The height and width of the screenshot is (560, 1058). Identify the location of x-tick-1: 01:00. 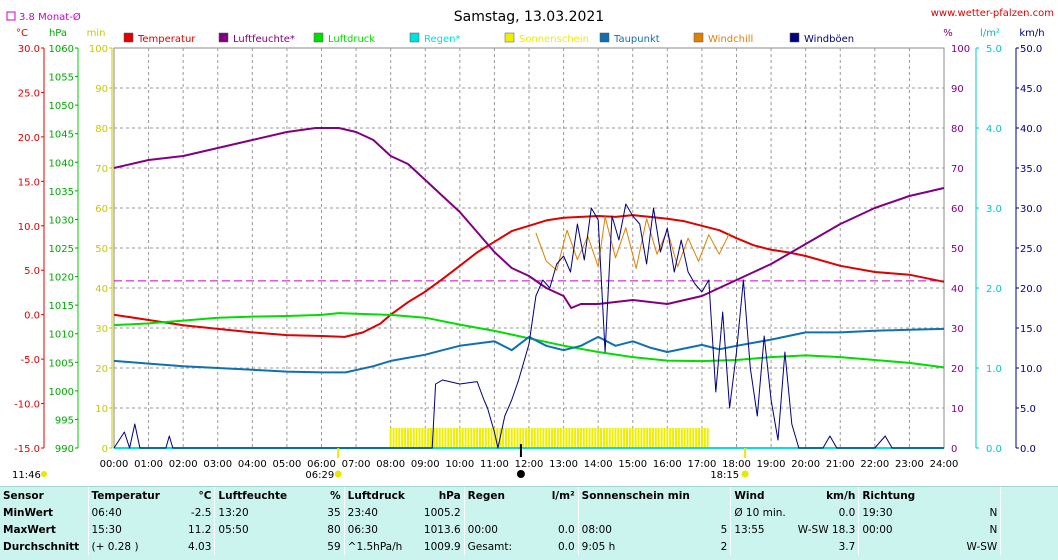
(148, 464).